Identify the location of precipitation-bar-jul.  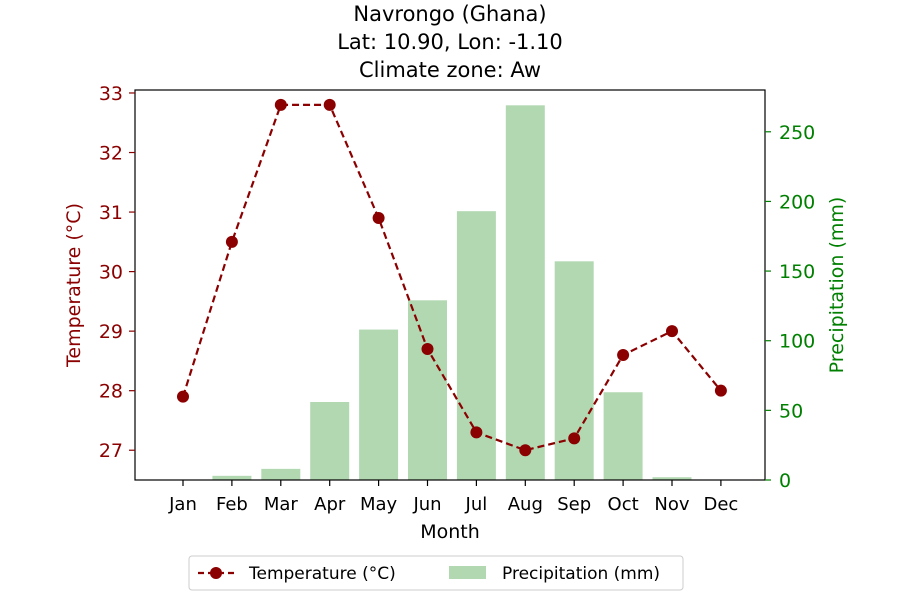
(476, 345).